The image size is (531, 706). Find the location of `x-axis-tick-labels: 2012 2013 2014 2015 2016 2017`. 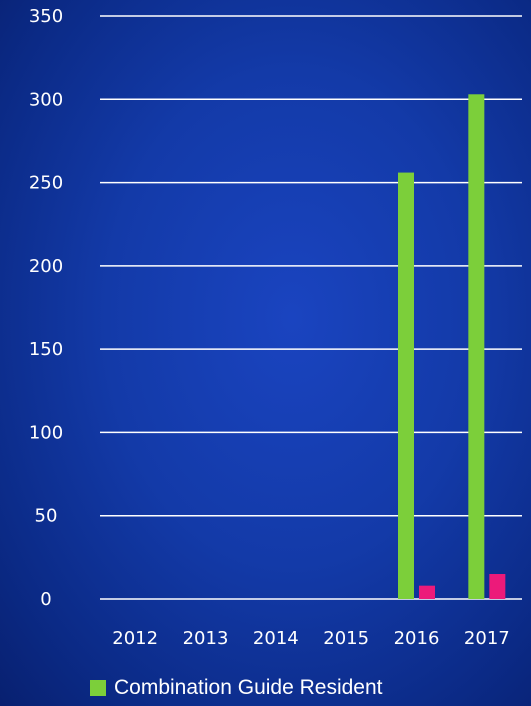

x-axis-tick-labels: 2012 2013 2014 2015 2016 2017 is located at coordinates (310, 638).